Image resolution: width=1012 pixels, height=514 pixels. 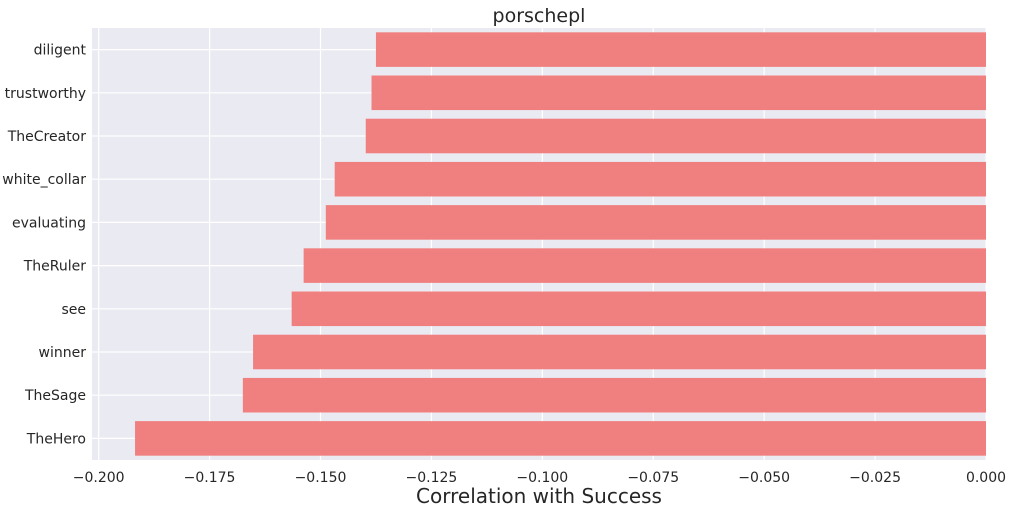 What do you see at coordinates (678, 93) in the screenshot?
I see `bar-trustworthy` at bounding box center [678, 93].